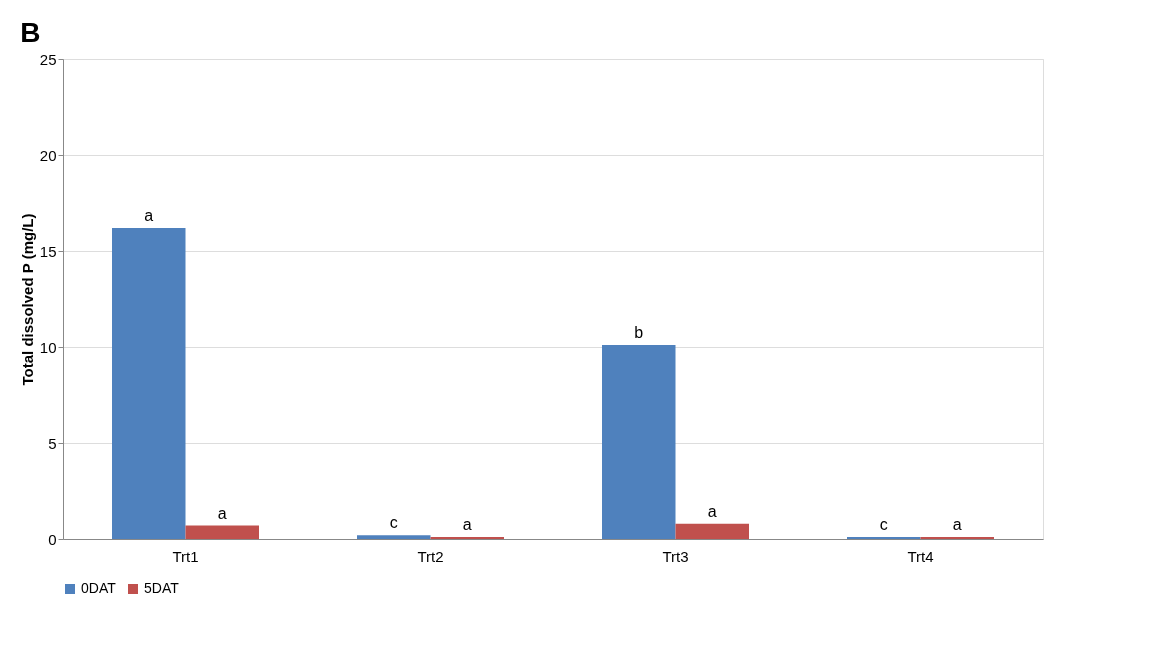 Image resolution: width=1173 pixels, height=662 pixels. I want to click on y-axis-title: Total dissolved P (mg/L), so click(27, 299).